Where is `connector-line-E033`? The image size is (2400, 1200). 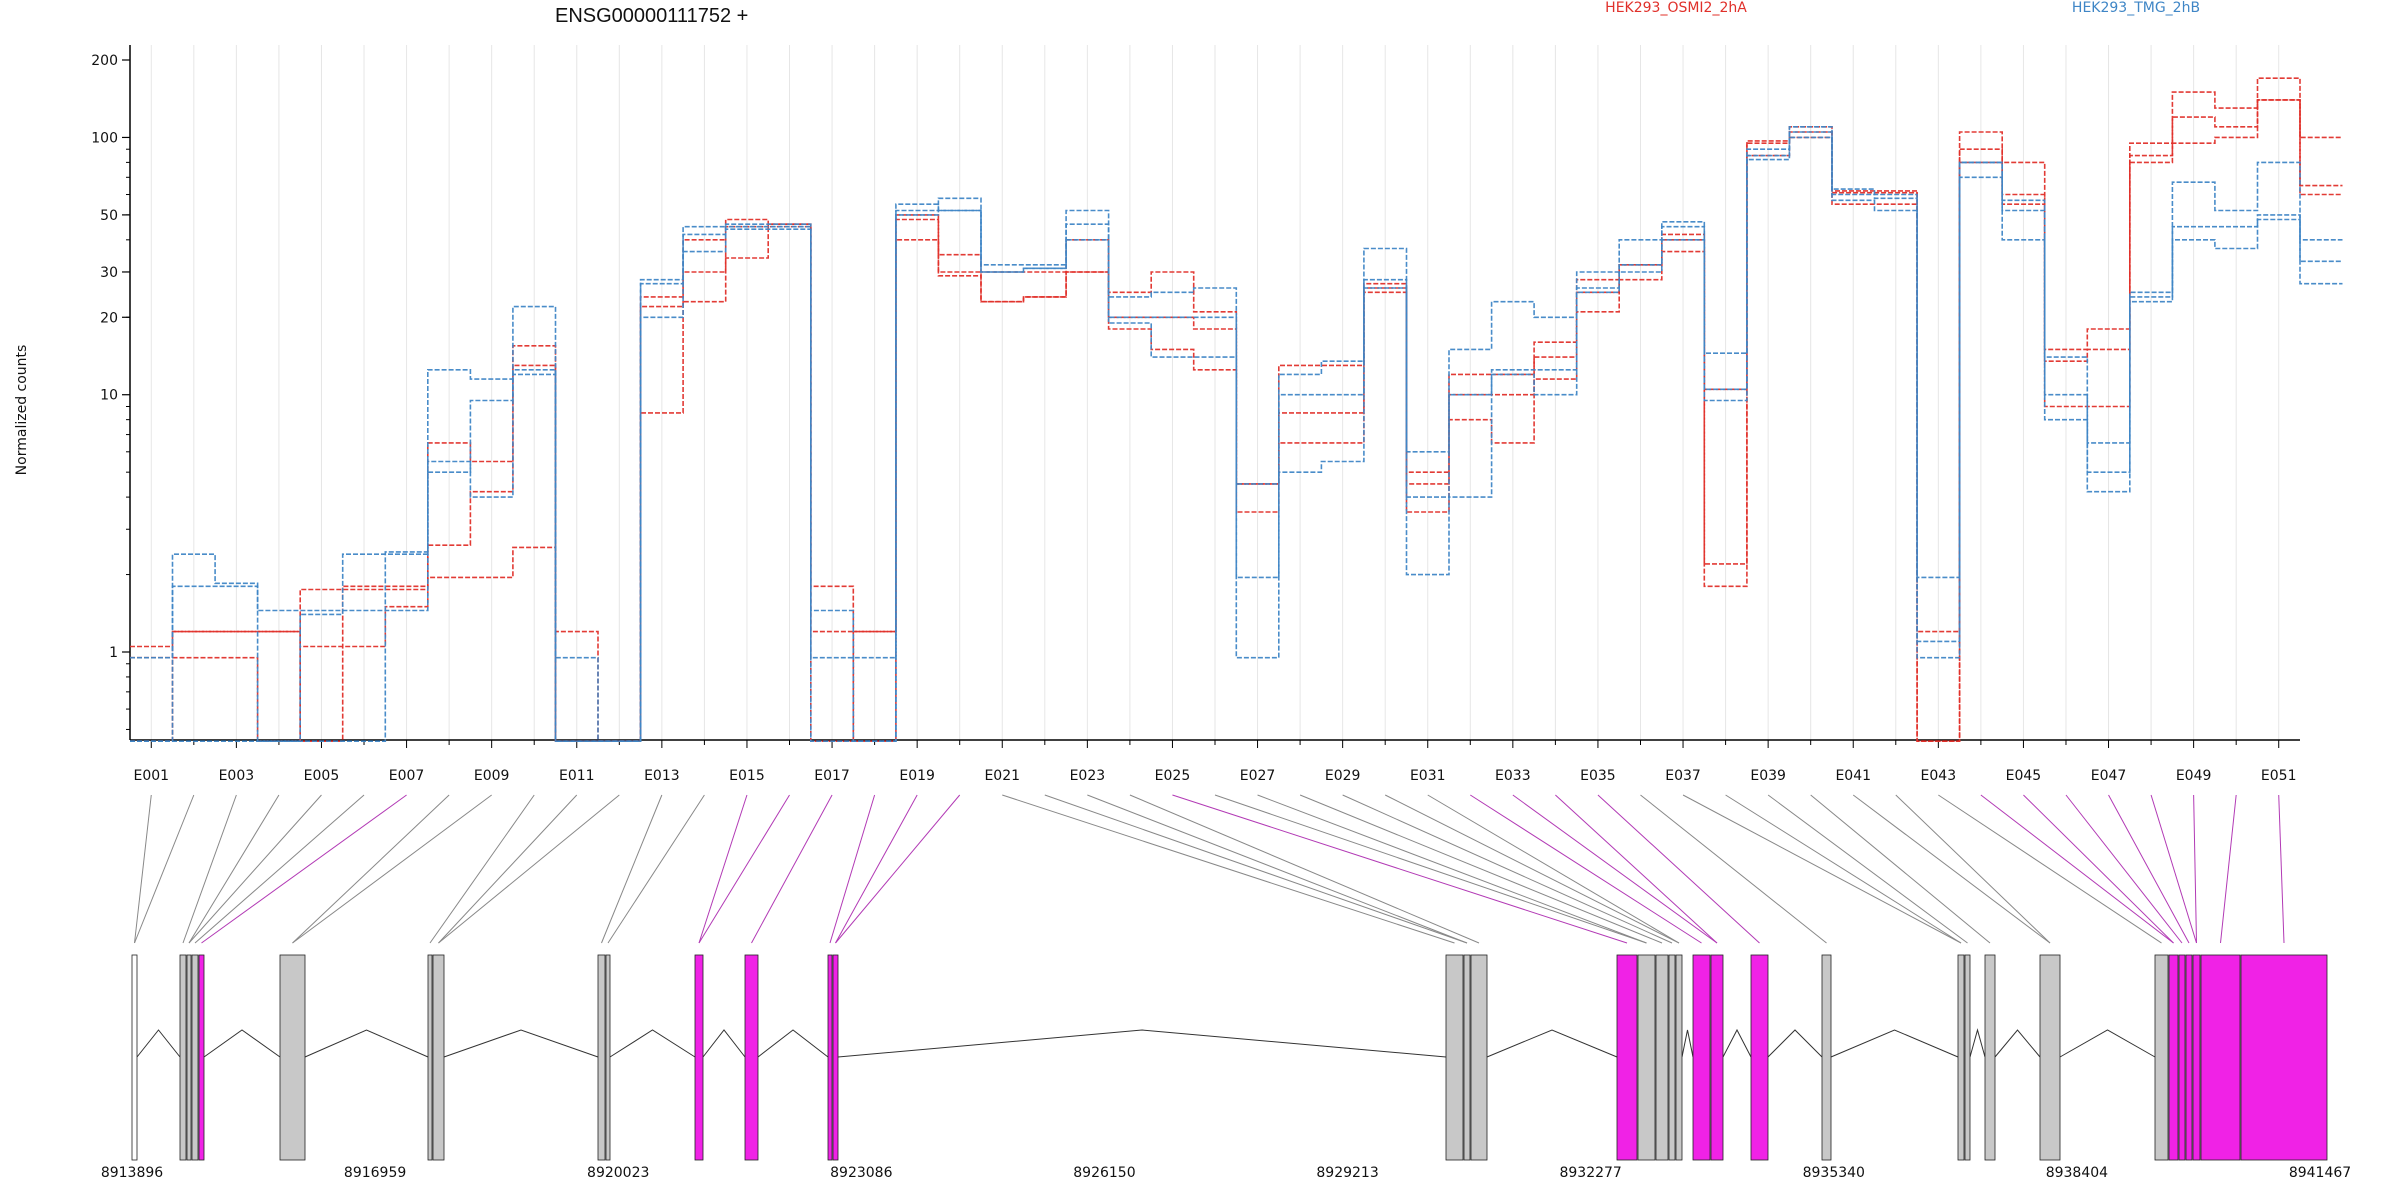
connector-line-E033 is located at coordinates (1615, 869).